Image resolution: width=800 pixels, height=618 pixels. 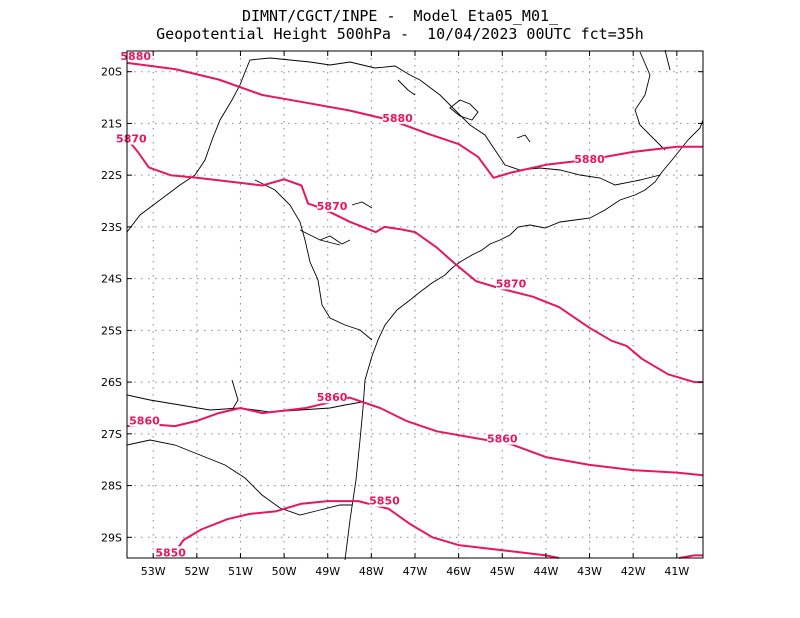 What do you see at coordinates (153, 571) in the screenshot?
I see `x-tick-label: 53W` at bounding box center [153, 571].